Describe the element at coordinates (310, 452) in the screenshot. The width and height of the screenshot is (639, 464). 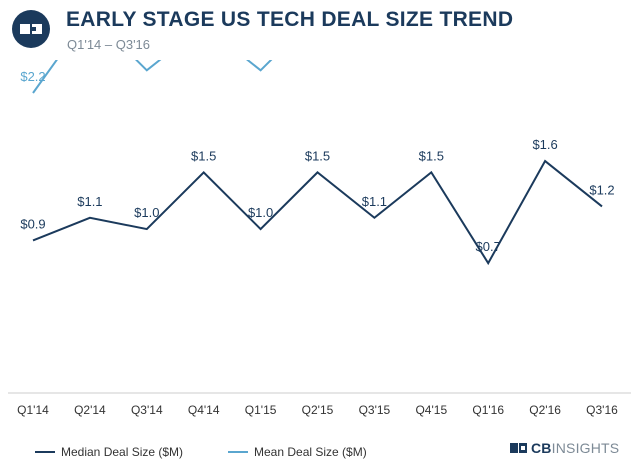
I see `legend-label-mean: Mean Deal Size ($M)` at that location.